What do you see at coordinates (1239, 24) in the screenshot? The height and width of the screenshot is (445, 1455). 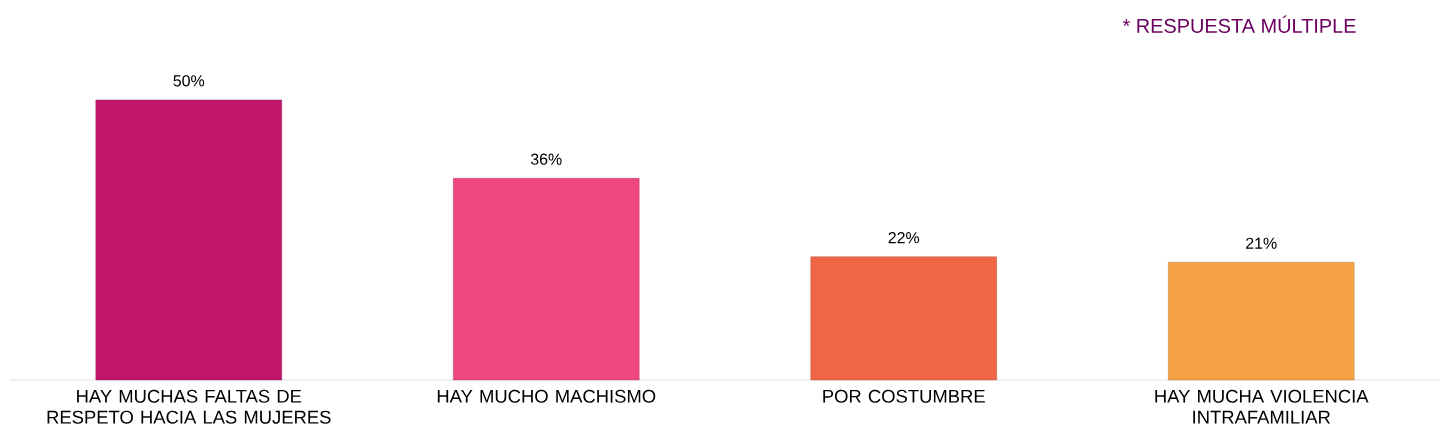 I see `text: * RESPUESTA MÚLTIPLE` at bounding box center [1239, 24].